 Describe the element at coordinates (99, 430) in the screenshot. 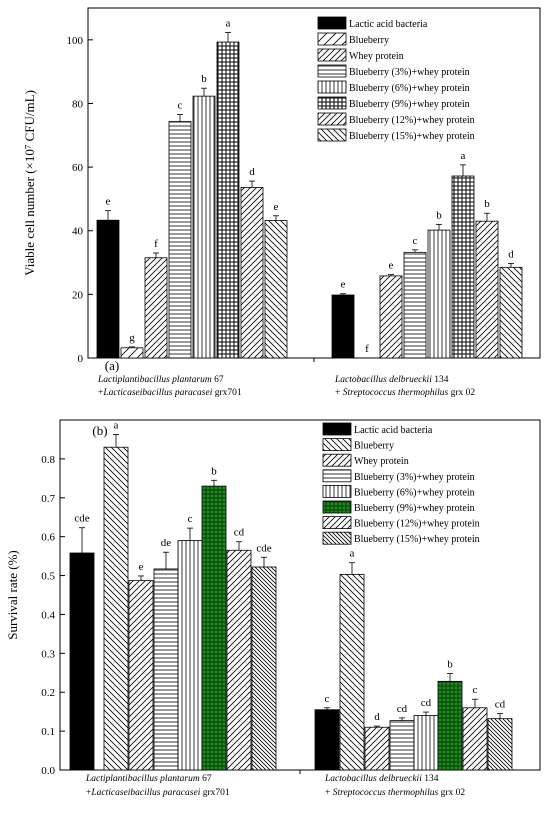

I see `panel-label: (b)` at that location.